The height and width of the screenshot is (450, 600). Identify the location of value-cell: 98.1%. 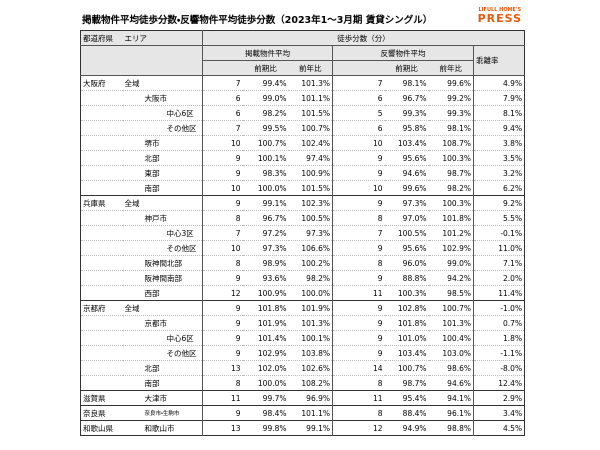
(451, 128).